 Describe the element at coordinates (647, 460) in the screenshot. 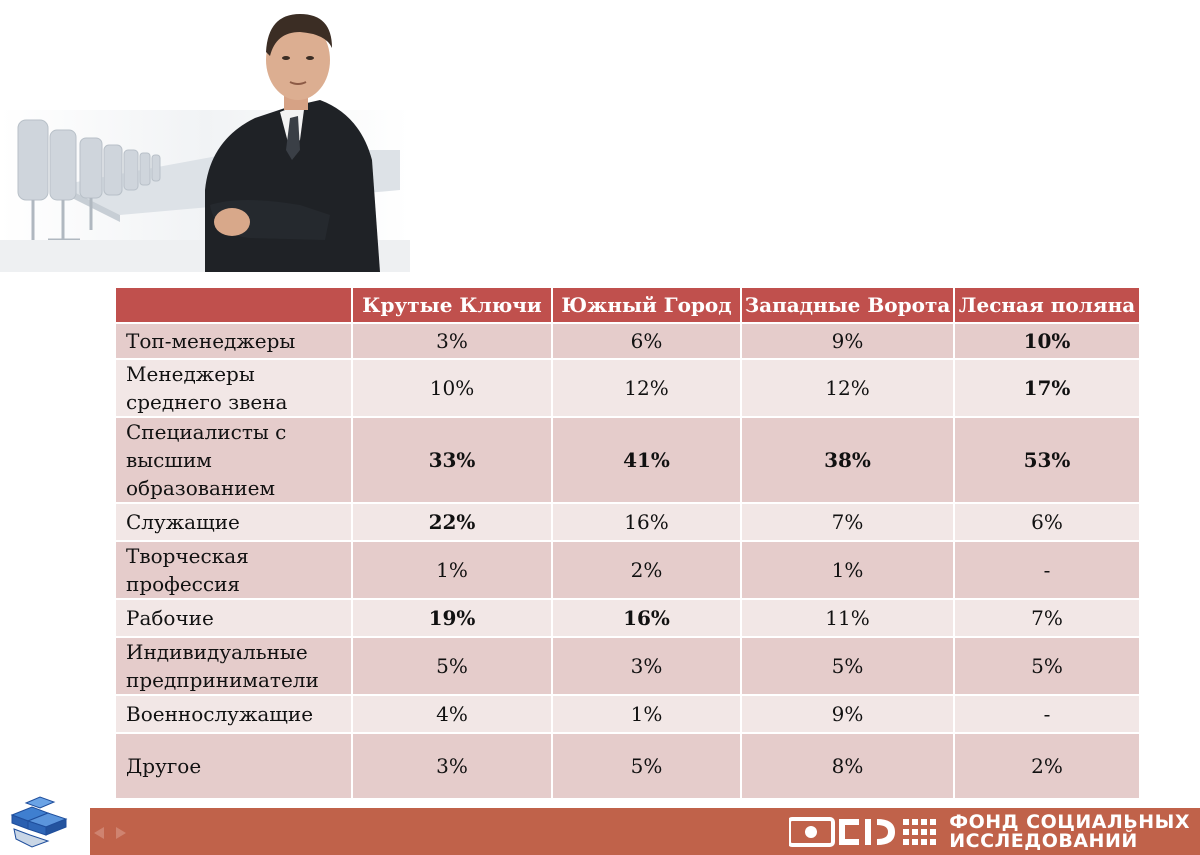

I see `table-cell: 41%` at that location.